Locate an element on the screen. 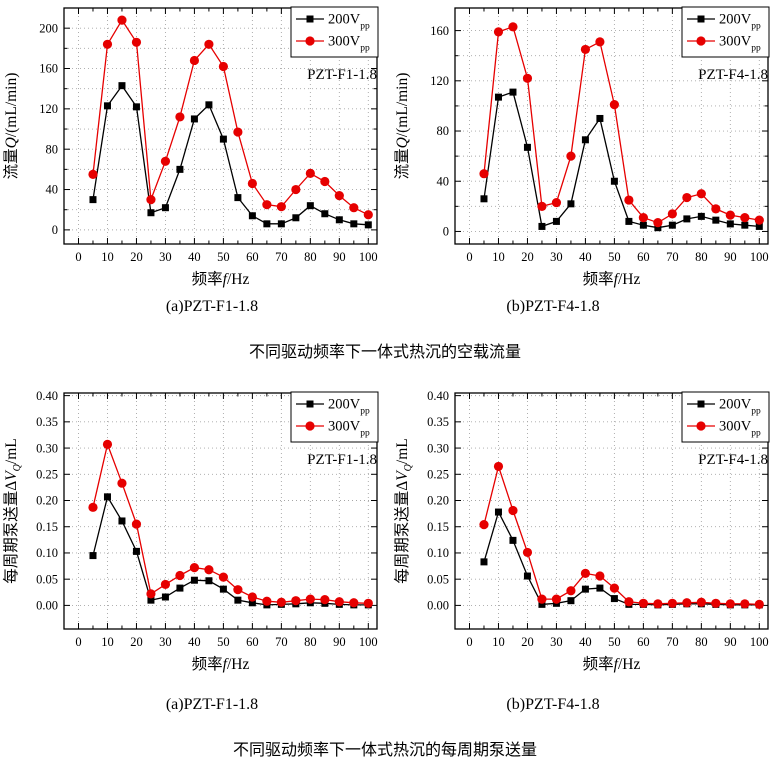 The image size is (782, 767). svg-text: 20 is located at coordinates (136, 642).